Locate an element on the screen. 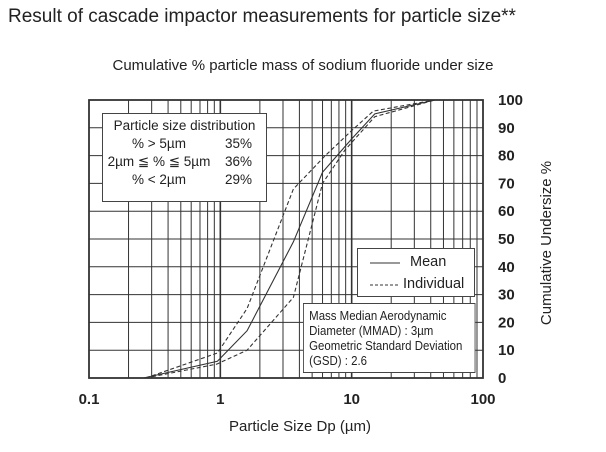  y-tick-label: 60 is located at coordinates (506, 211).